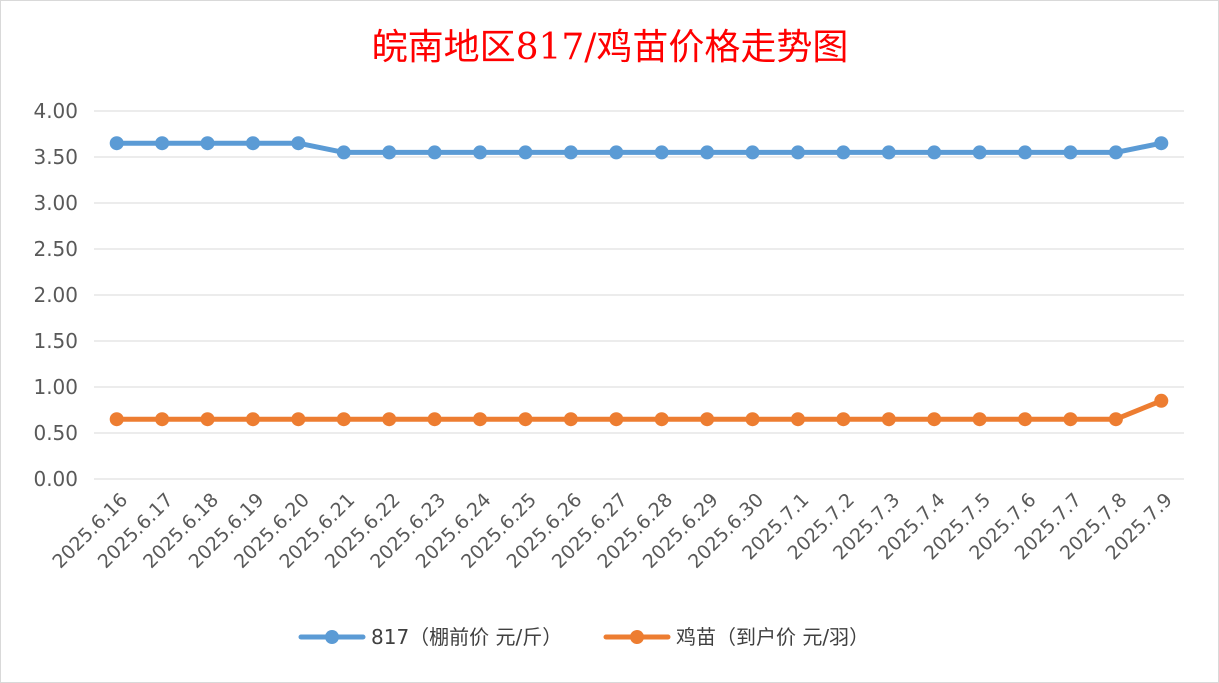  Describe the element at coordinates (55, 111) in the screenshot. I see `y-tick-label: 4.00` at that location.